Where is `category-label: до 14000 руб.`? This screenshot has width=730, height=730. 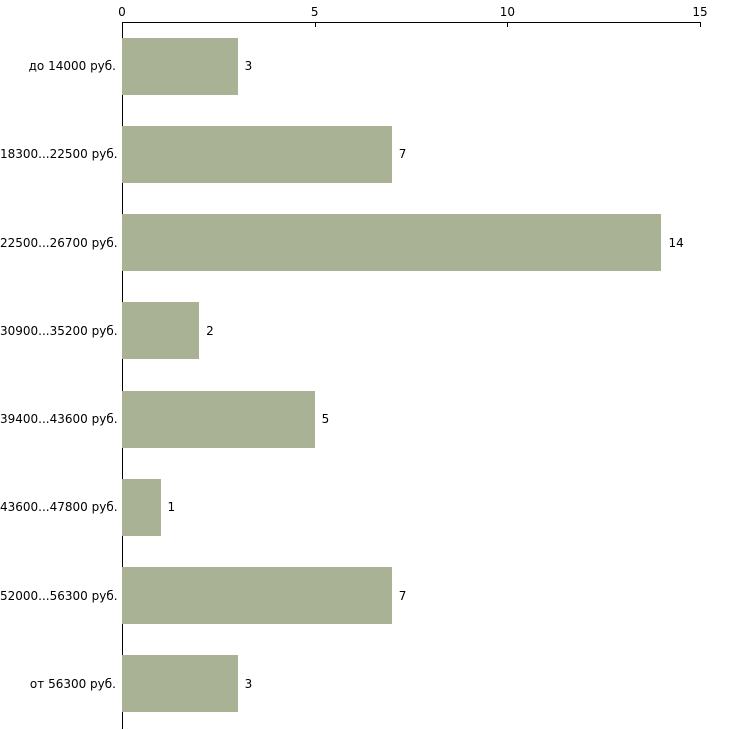
category-label: до 14000 руб. is located at coordinates (72, 66).